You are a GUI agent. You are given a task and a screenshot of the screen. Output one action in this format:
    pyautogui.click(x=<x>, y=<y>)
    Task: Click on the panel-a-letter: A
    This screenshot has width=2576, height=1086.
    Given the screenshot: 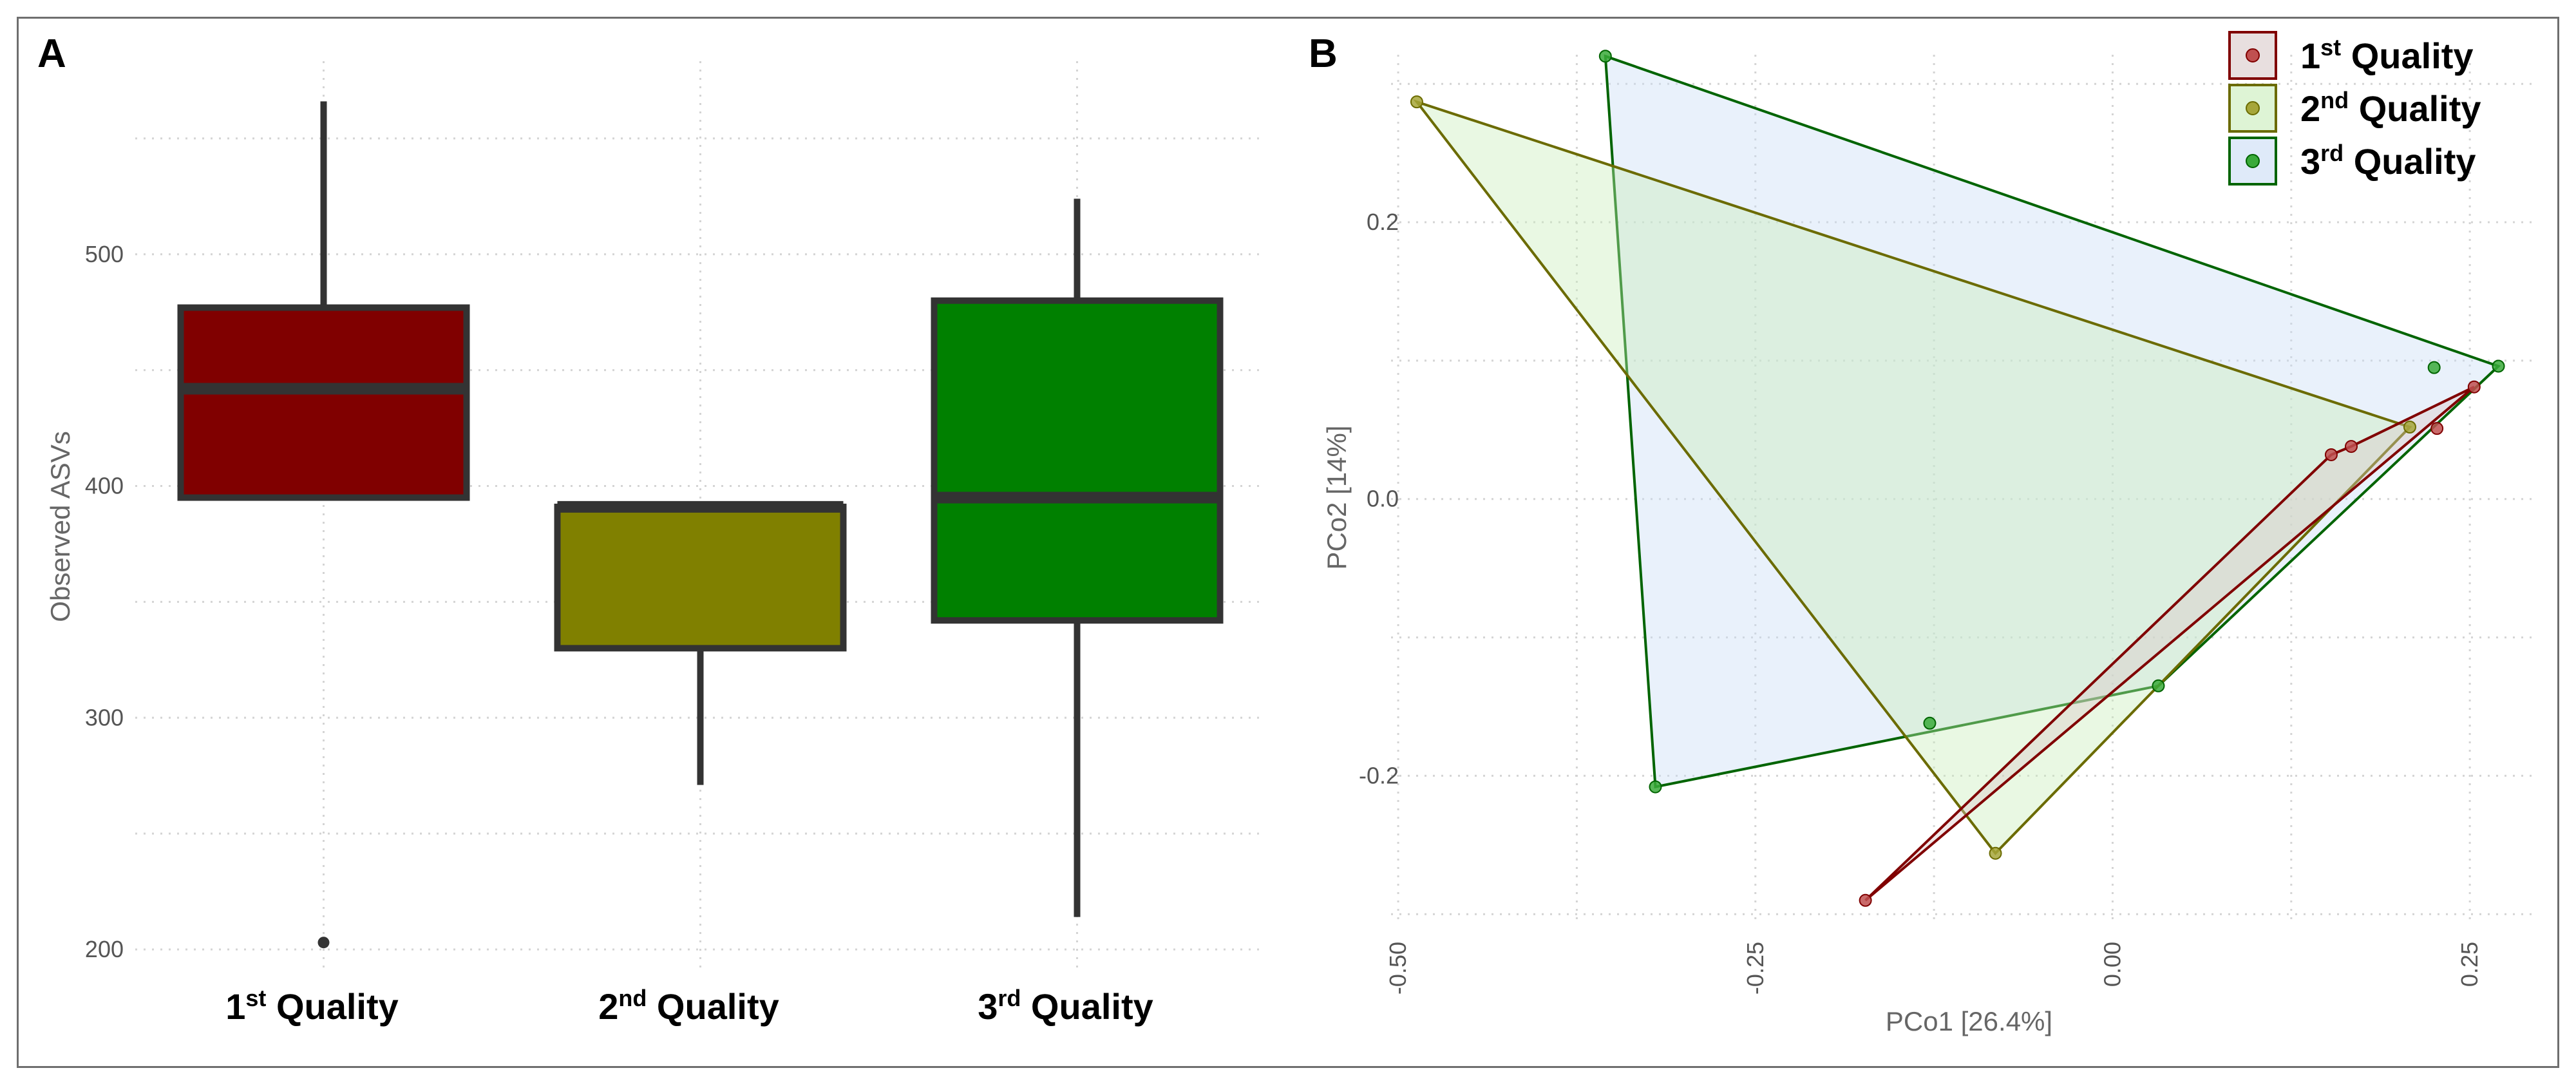 What is the action you would take?
    pyautogui.click(x=52, y=54)
    